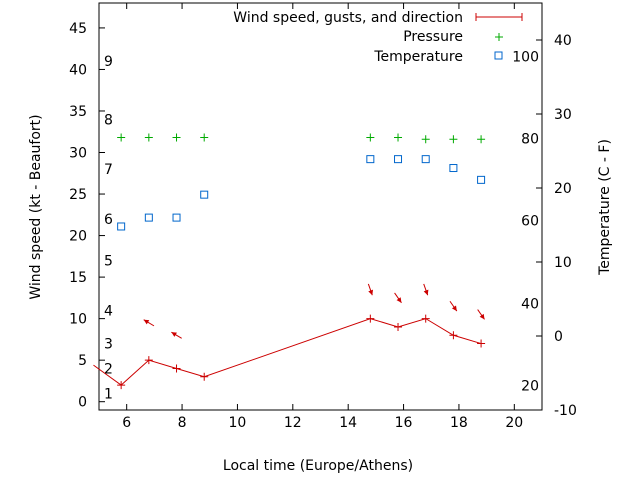  I want to click on y-tick-left-label: 20, so click(78, 237).